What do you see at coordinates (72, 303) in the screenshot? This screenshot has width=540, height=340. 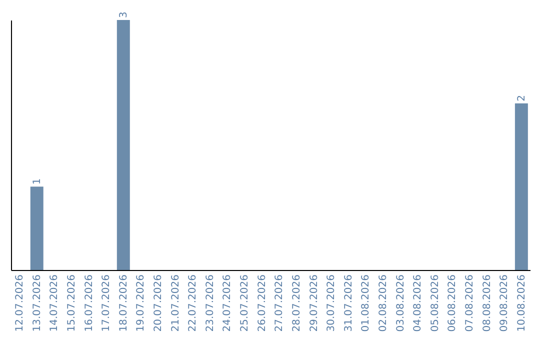 I see `x-tick-label: 15.07.2026` at bounding box center [72, 303].